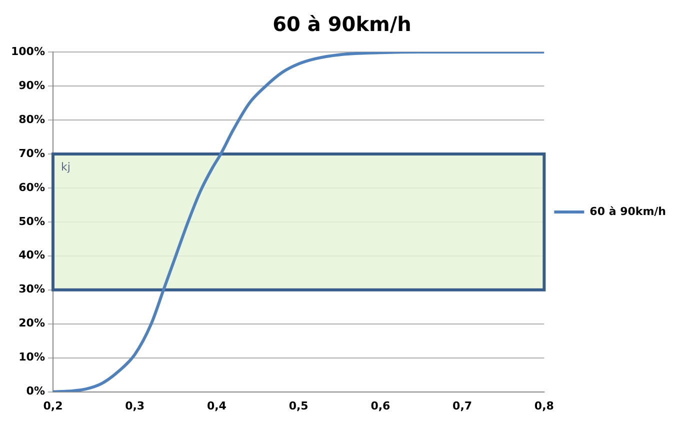 This screenshot has width=692, height=424. What do you see at coordinates (462, 405) in the screenshot?
I see `x-tick-label: 0,7` at bounding box center [462, 405].